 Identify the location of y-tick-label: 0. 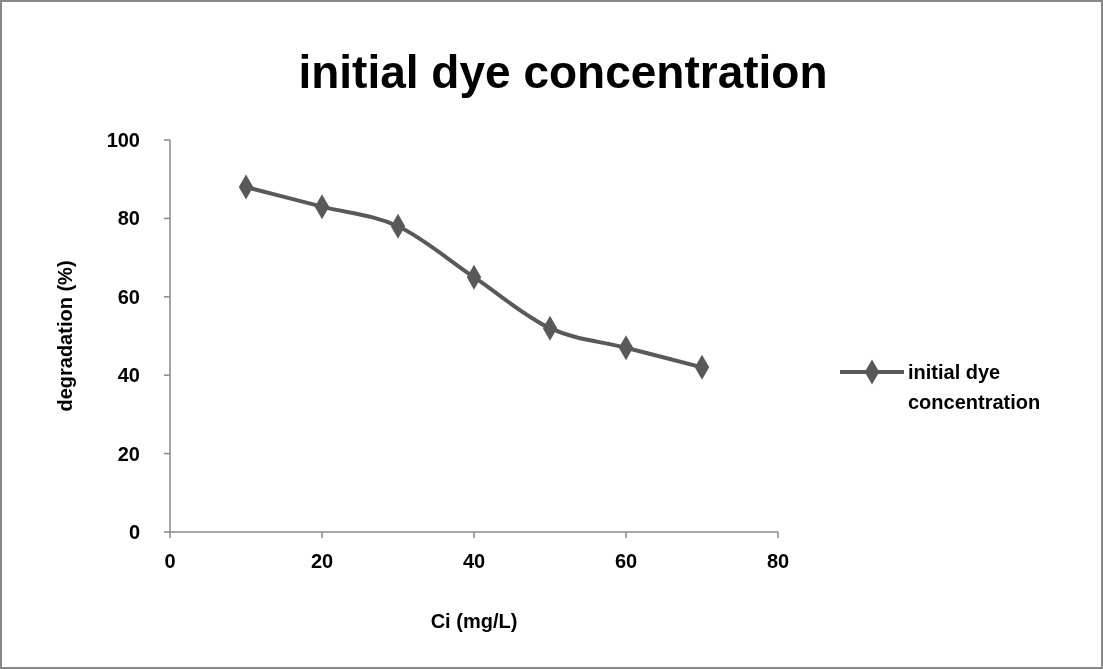
(134, 532).